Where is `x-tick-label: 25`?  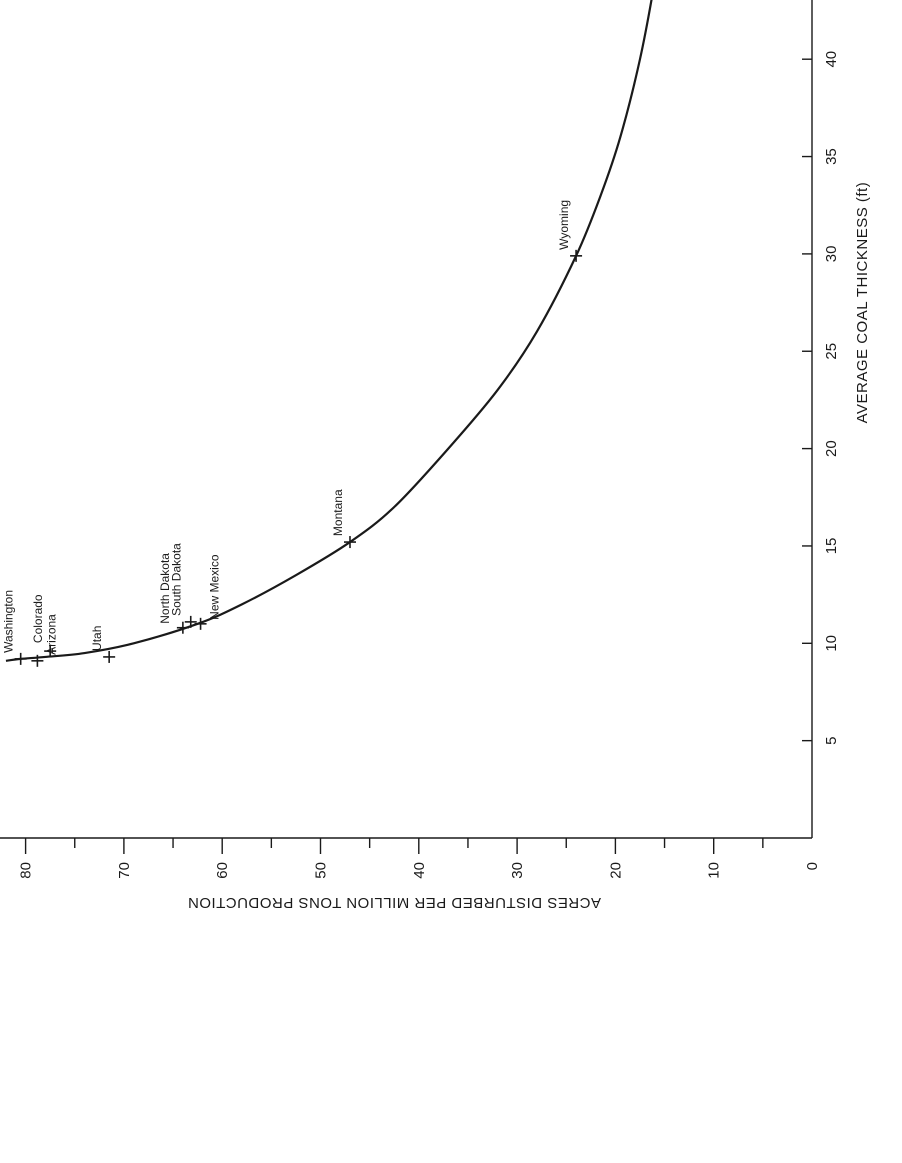
x-tick-label: 25 is located at coordinates (831, 351).